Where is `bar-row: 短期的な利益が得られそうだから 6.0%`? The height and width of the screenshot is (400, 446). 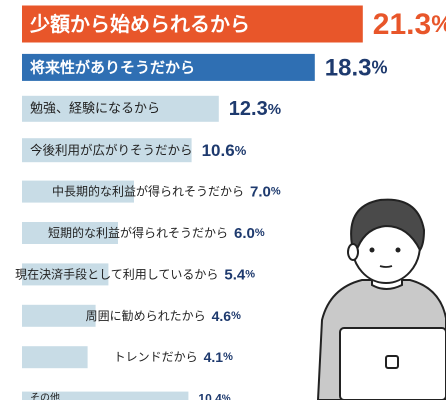
bar-row: 短期的な利益が得られそうだから 6.0% is located at coordinates (143, 233).